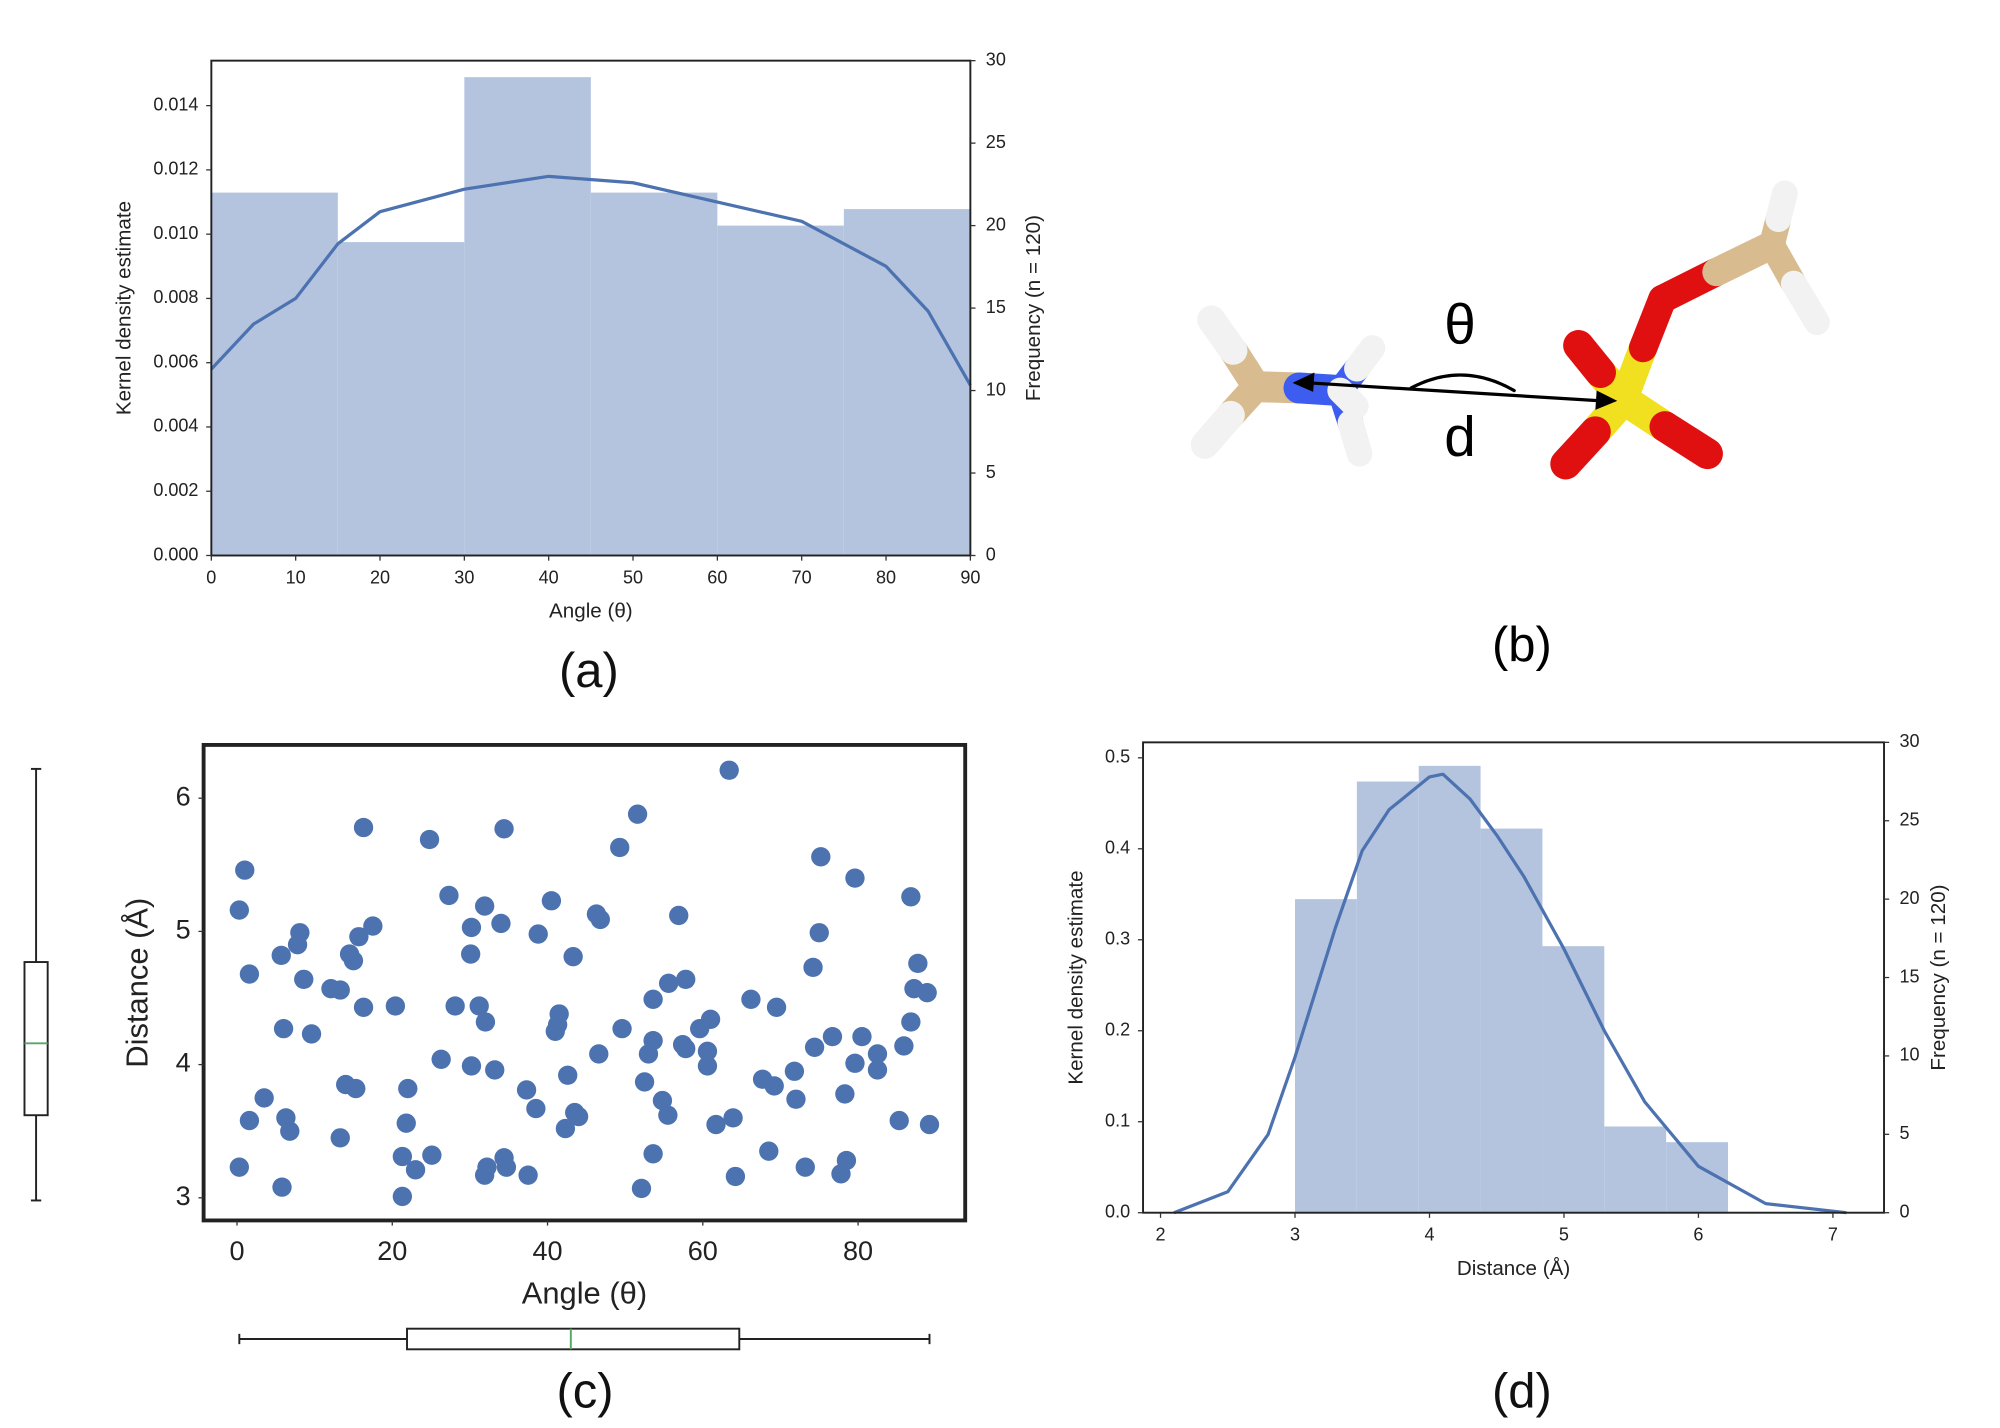 The width and height of the screenshot is (2000, 1428). I want to click on y-tick-label: 0.004, so click(175, 426).